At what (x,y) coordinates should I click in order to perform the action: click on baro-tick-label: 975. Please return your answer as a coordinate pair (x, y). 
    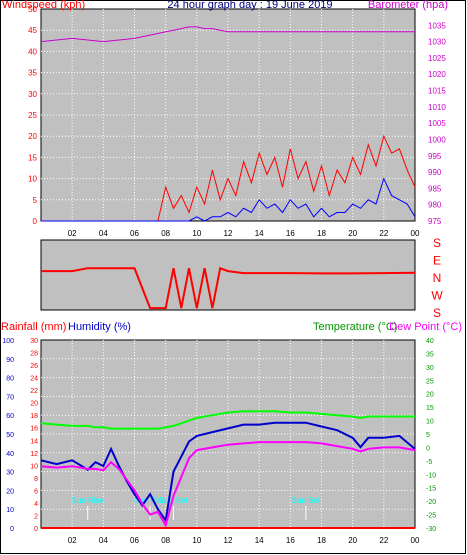
    Looking at the image, I should click on (435, 221).